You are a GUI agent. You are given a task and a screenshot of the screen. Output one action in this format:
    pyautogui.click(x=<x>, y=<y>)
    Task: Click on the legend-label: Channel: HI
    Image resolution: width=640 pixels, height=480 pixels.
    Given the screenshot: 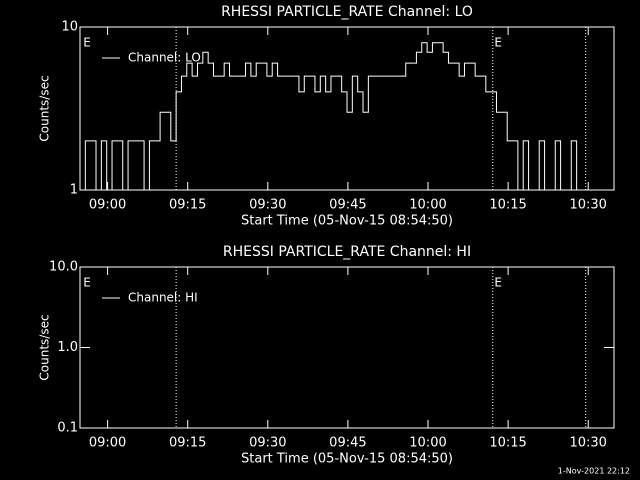 What is the action you would take?
    pyautogui.click(x=163, y=298)
    